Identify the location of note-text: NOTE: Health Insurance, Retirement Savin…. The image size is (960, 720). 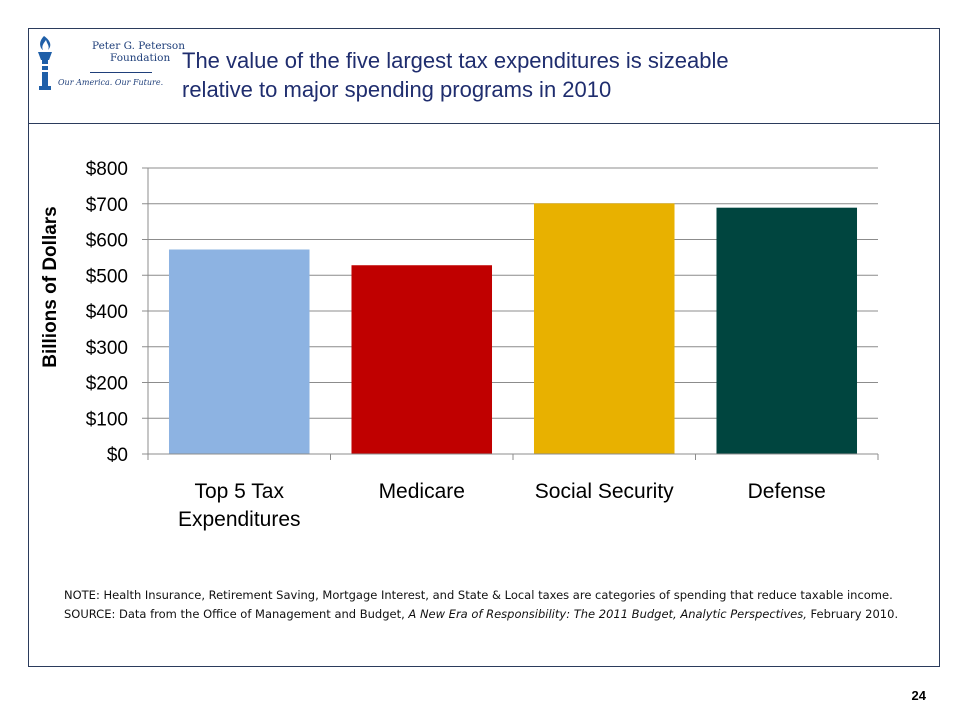
(478, 595).